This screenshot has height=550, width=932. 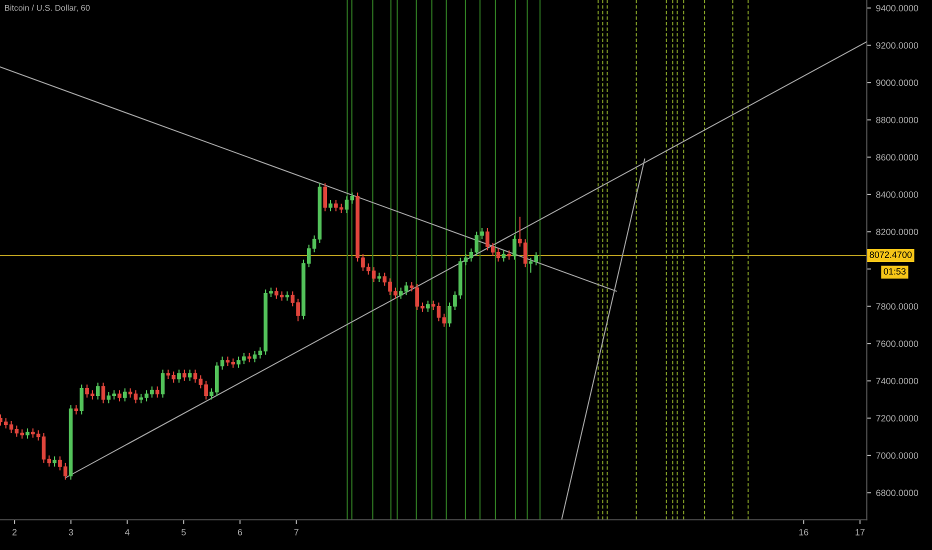 What do you see at coordinates (897, 493) in the screenshot?
I see `y-tick-label: 6800.0000` at bounding box center [897, 493].